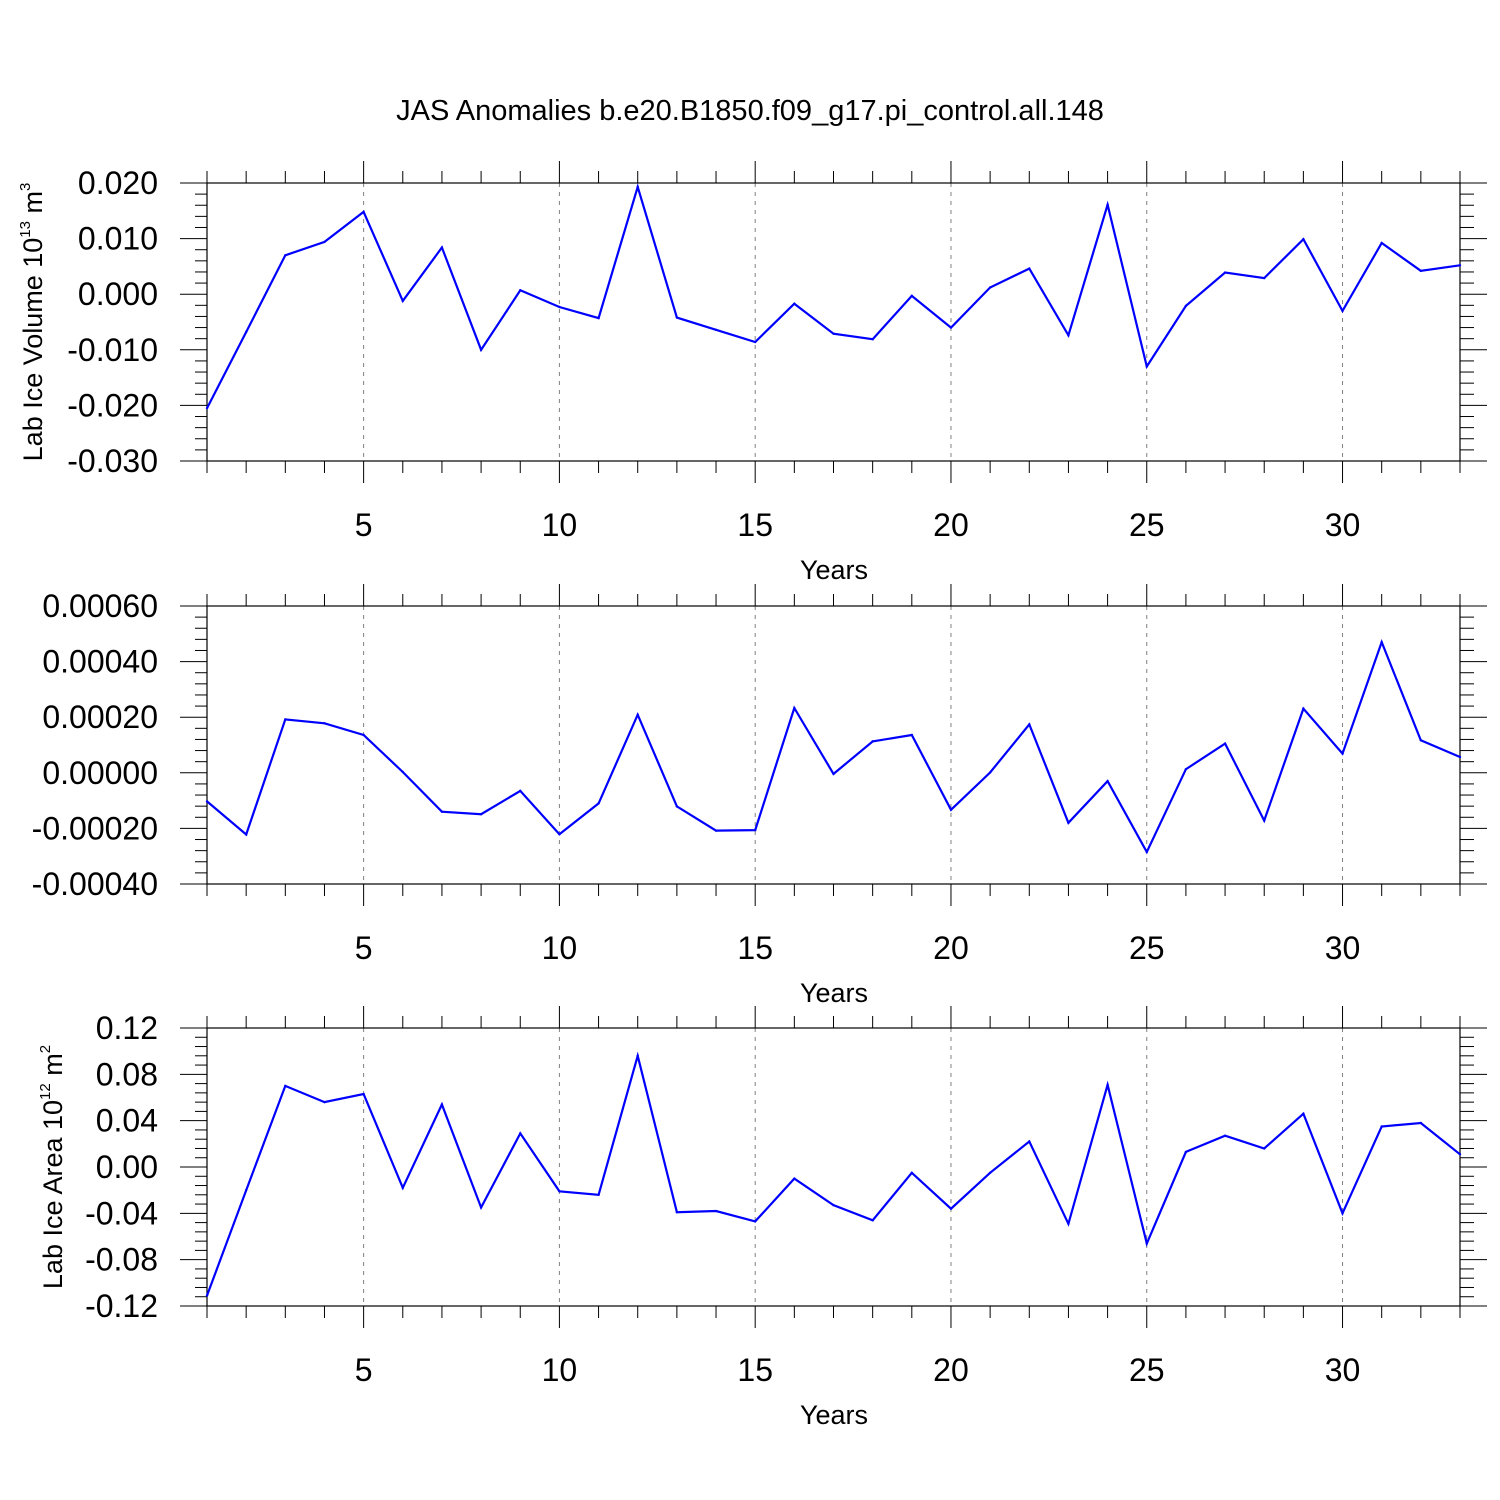  I want to click on y-tick-label: 0.00000, so click(100, 773).